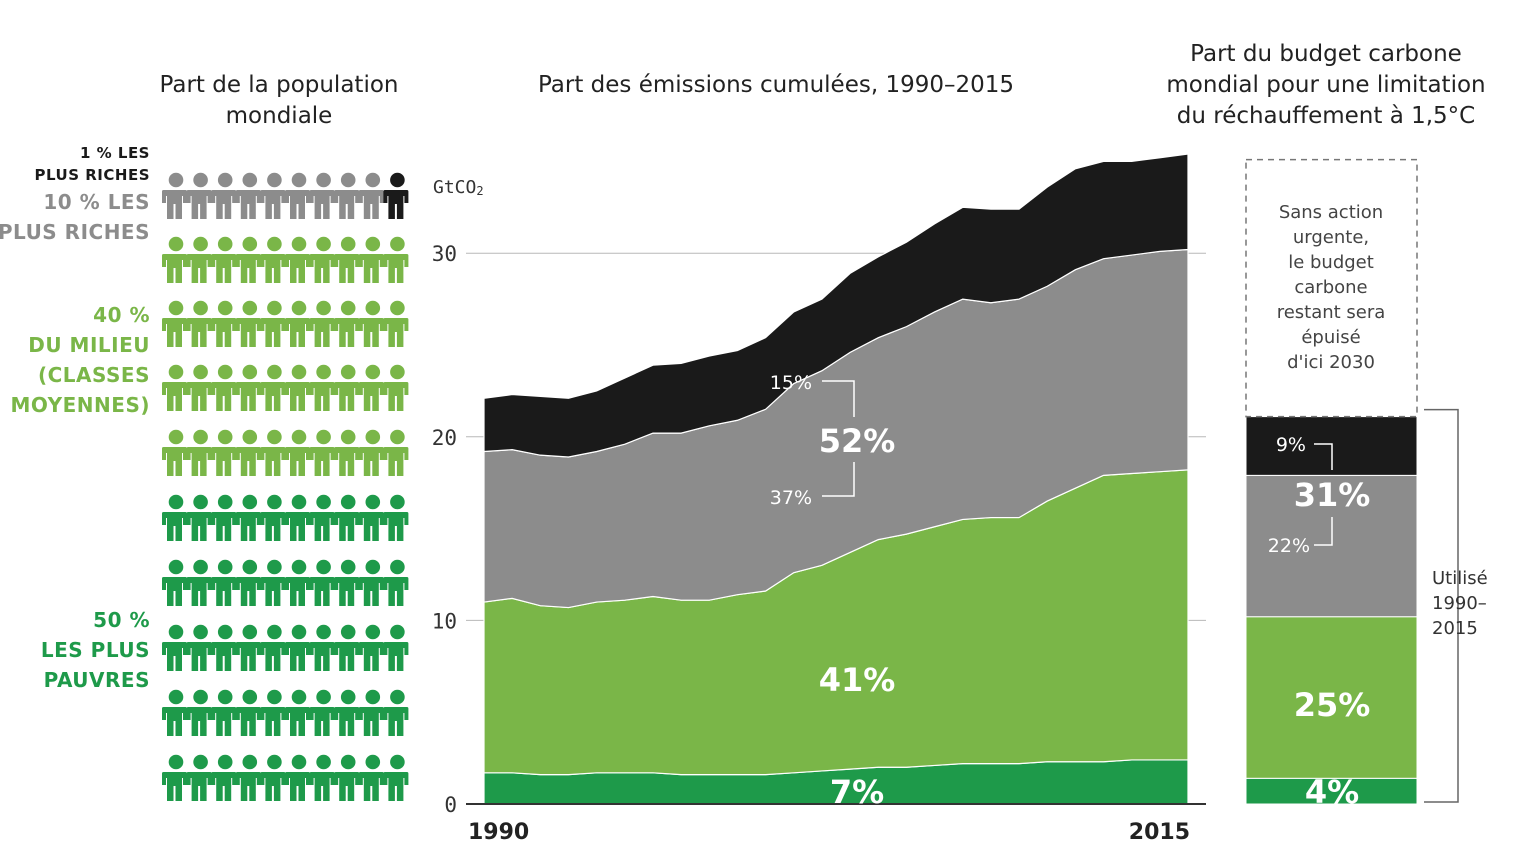 Image resolution: width=1534 pixels, height=858 pixels. I want to click on budget-segment-bottom50, so click(1331, 791).